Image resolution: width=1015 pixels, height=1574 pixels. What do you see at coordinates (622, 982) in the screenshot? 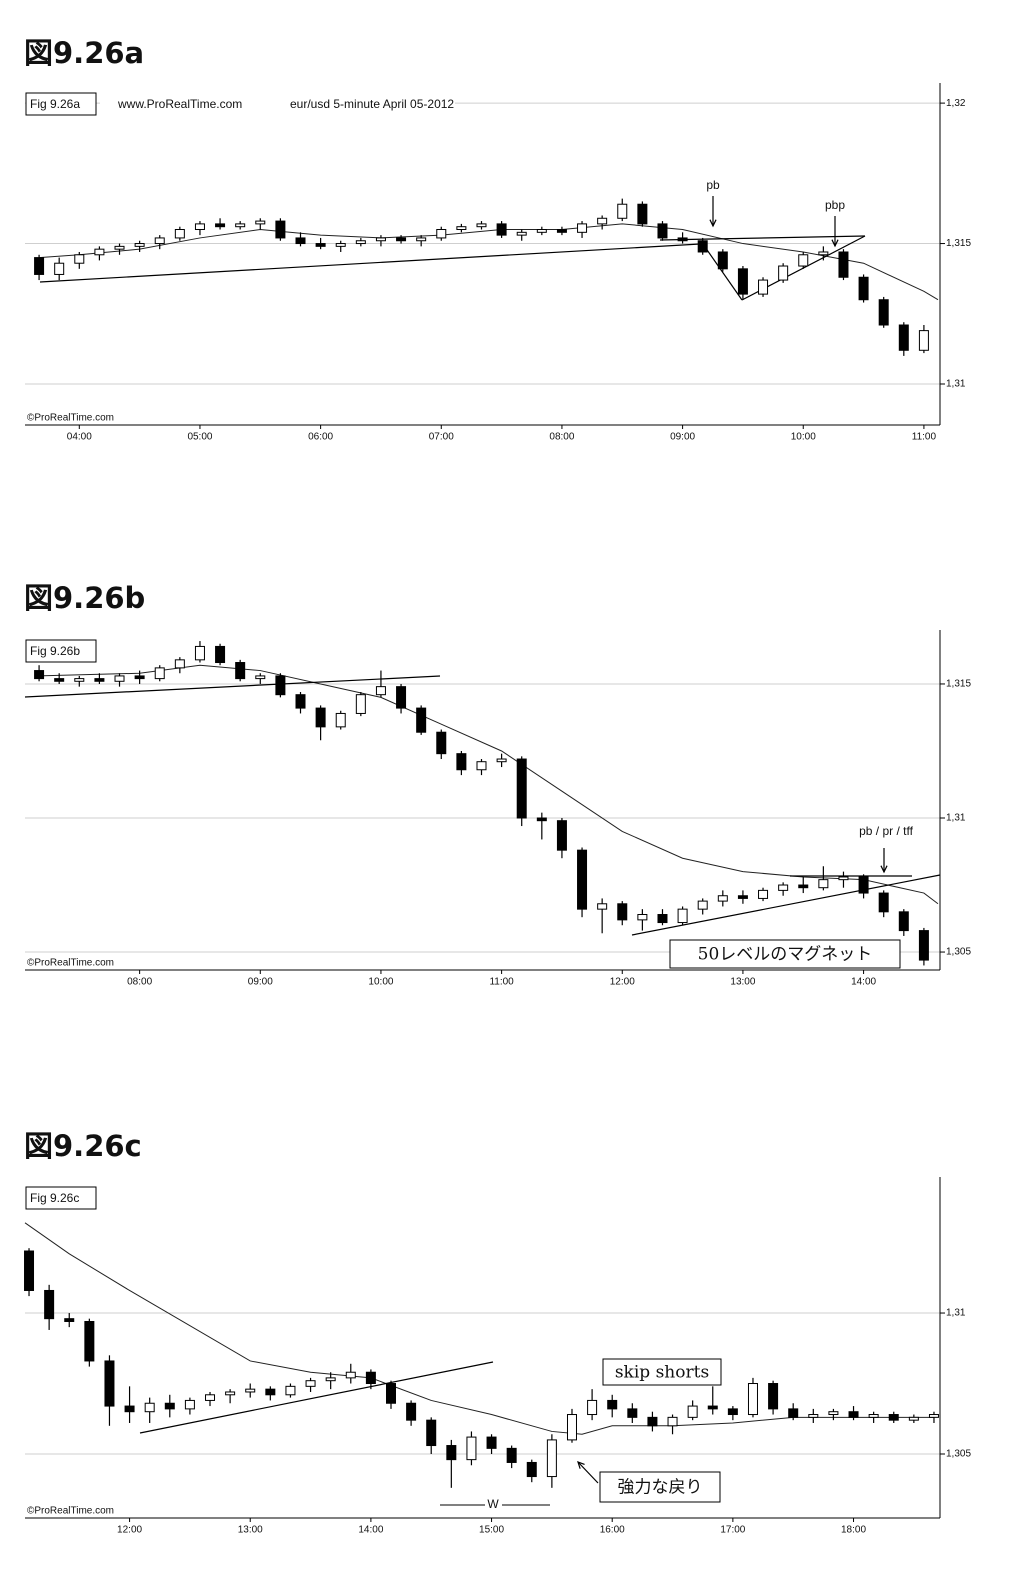
I see `x-tick-label: 12:00` at bounding box center [622, 982].